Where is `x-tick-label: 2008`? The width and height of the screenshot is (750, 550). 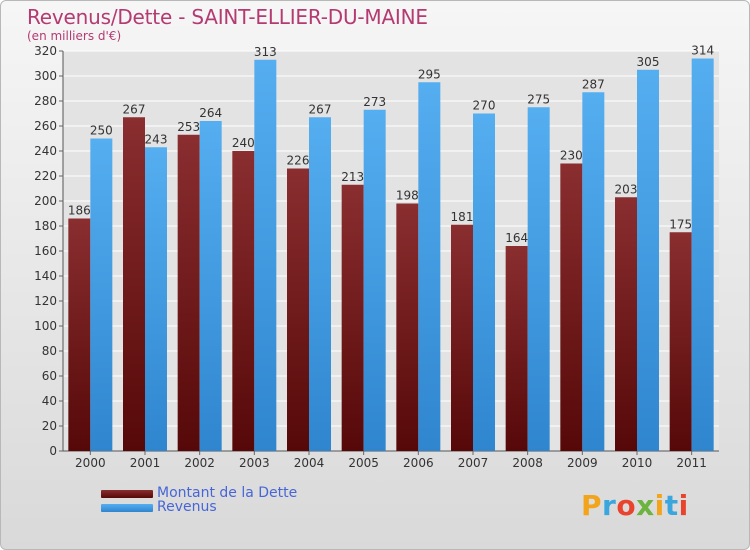
x-tick-label: 2008 is located at coordinates (527, 463).